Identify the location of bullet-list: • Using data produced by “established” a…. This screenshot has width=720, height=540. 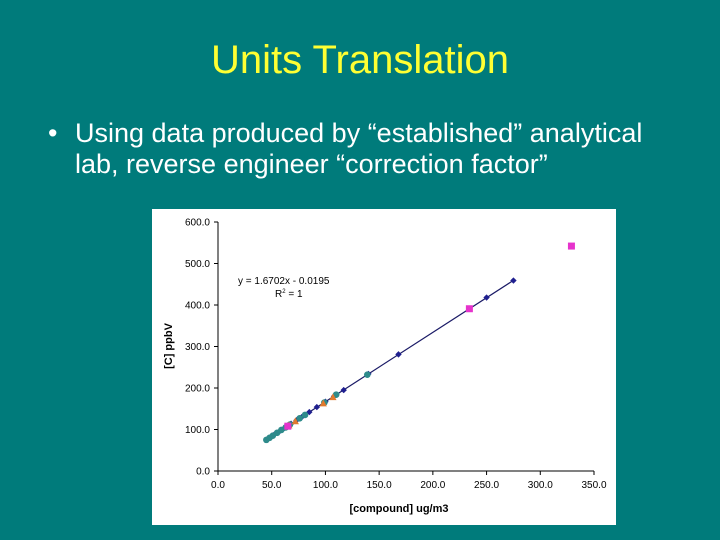
(368, 149).